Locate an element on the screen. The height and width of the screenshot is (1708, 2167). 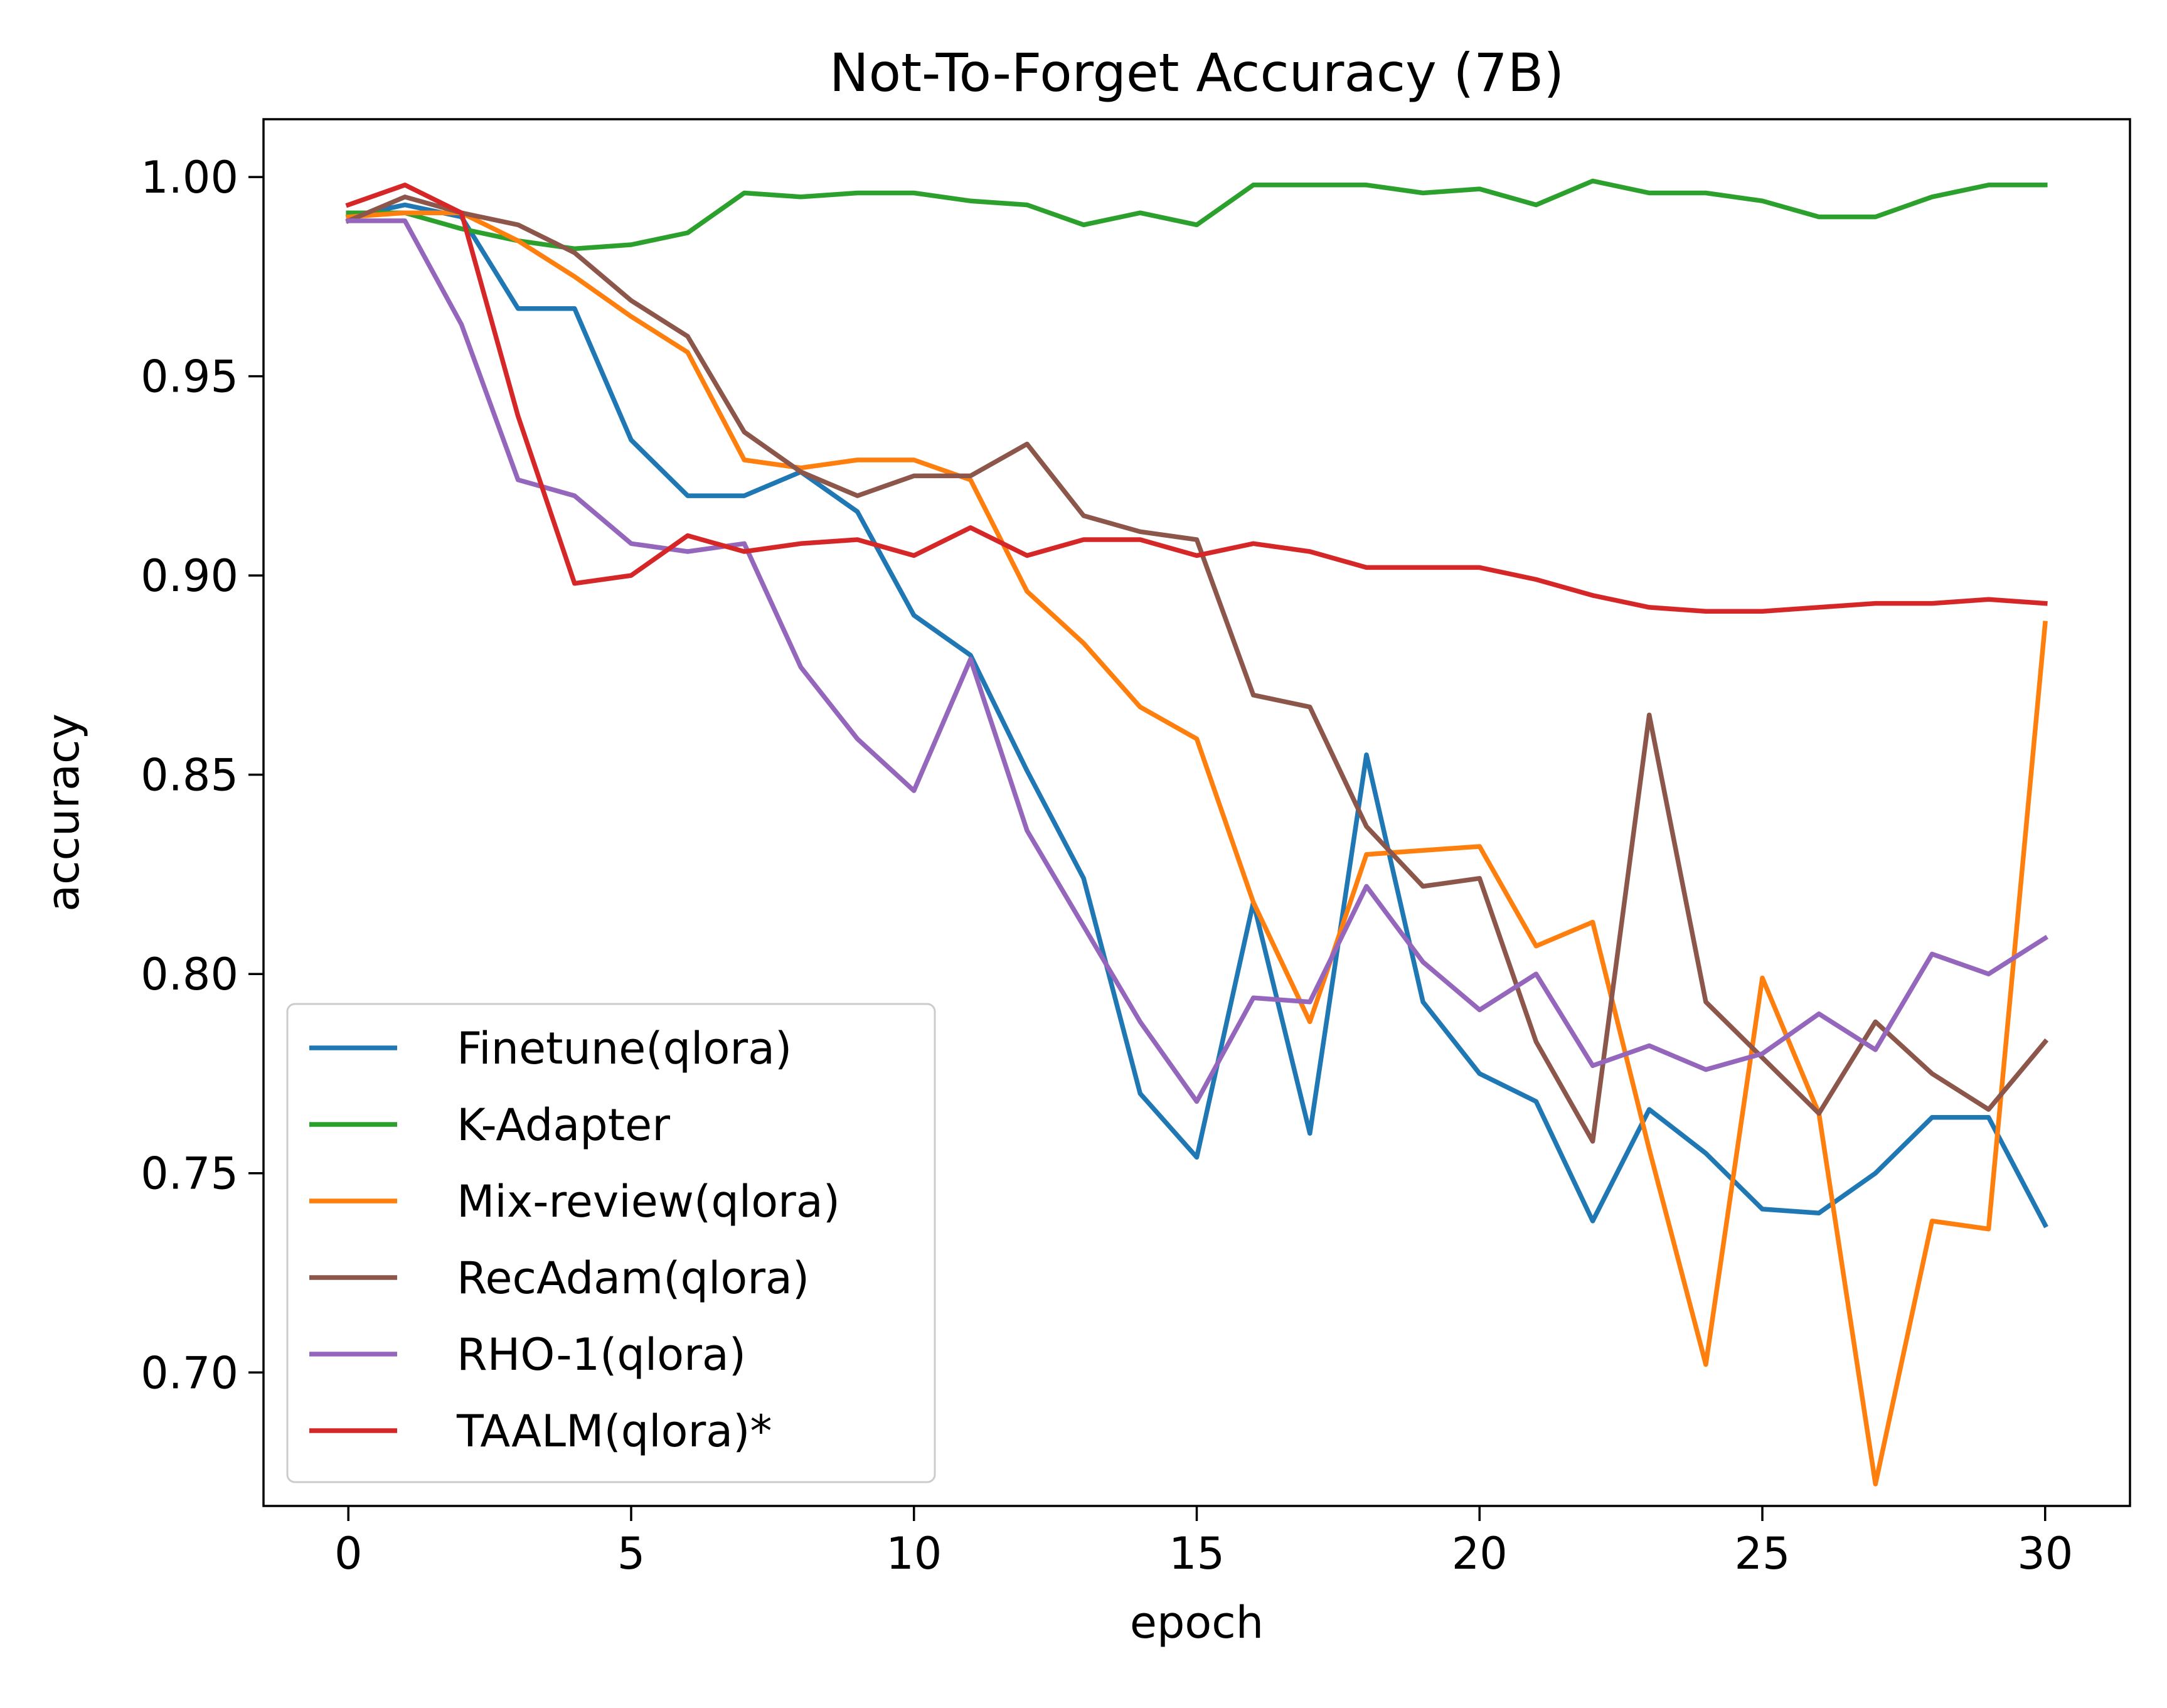
y-tick-label: 0.85 is located at coordinates (189, 775).